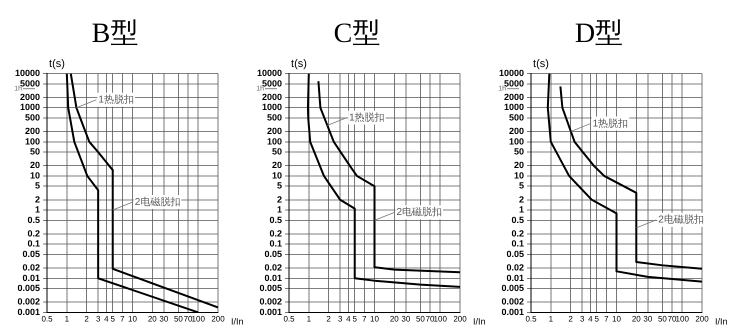 This screenshot has width=738, height=333. I want to click on x-tick-label: 20, so click(637, 319).